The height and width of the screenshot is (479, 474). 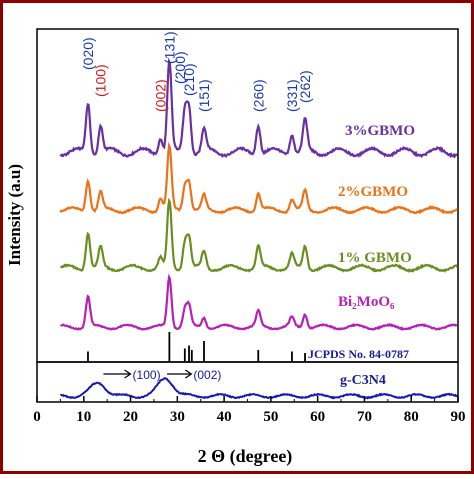 I want to click on series-gcn, so click(x=259, y=388).